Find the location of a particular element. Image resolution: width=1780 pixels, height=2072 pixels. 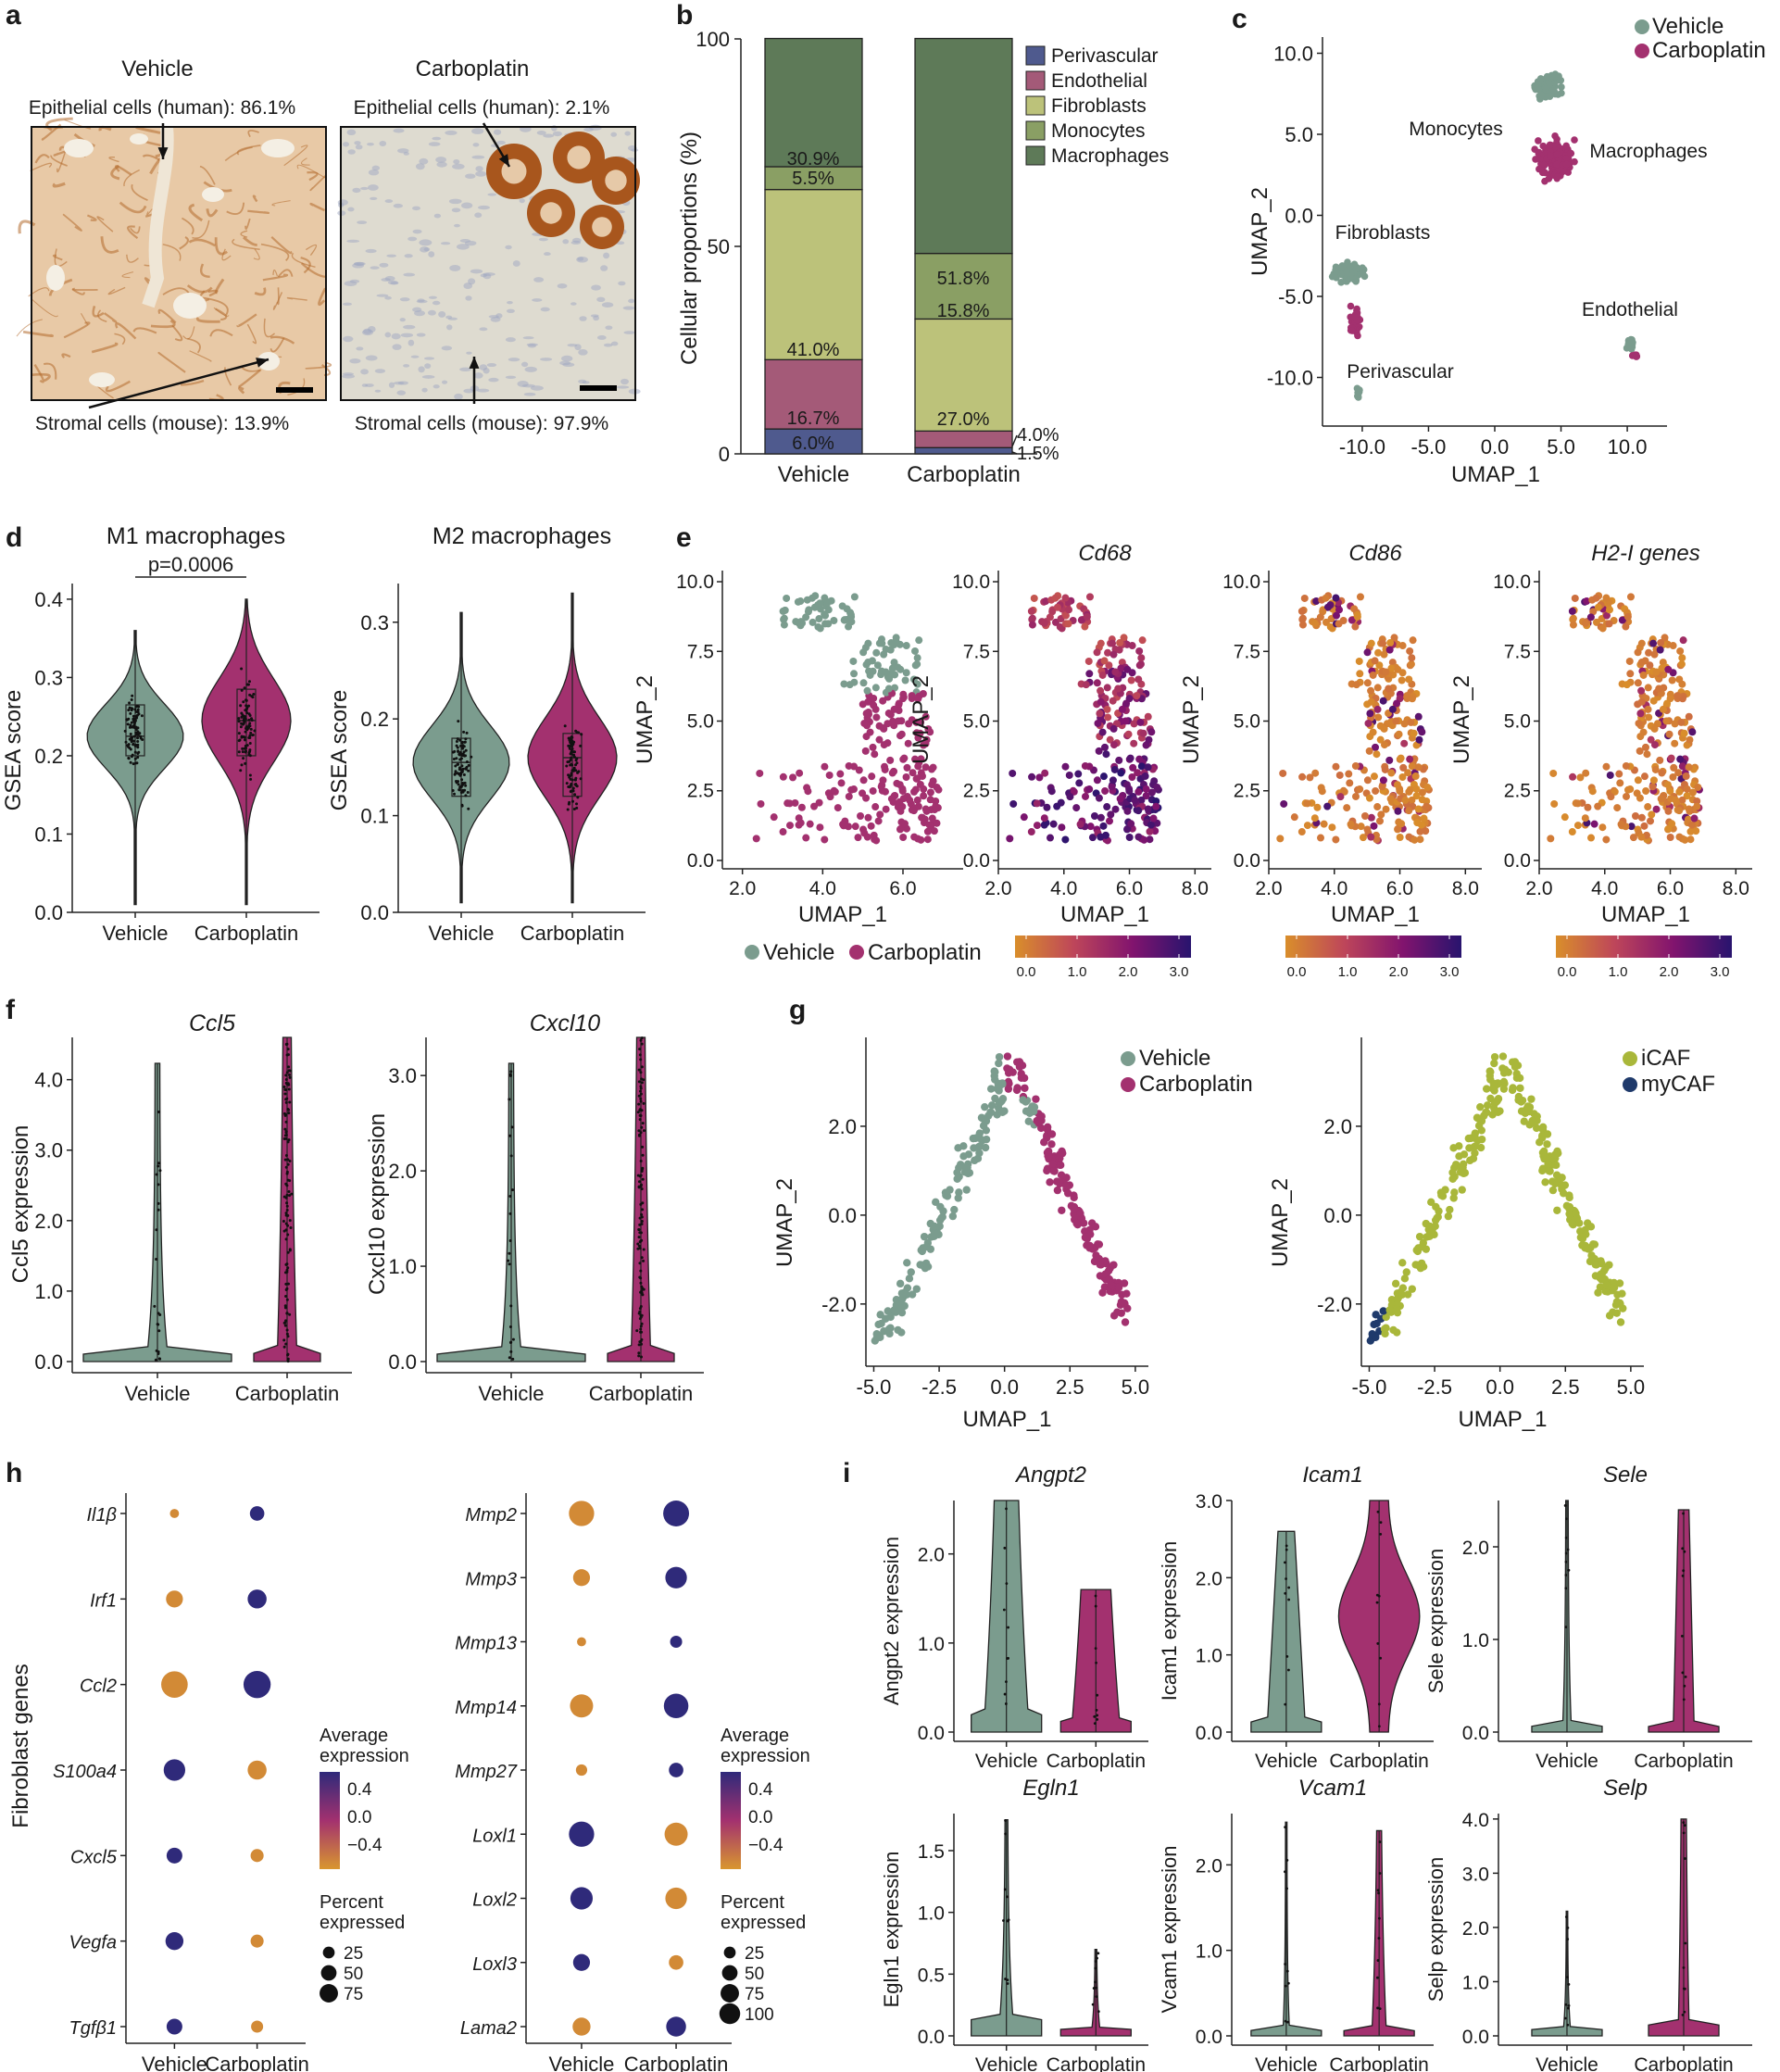

panel-label-h: h is located at coordinates (14, 1473).